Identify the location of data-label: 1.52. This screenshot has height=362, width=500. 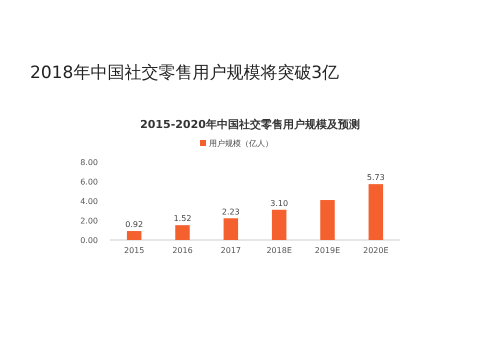
(183, 219).